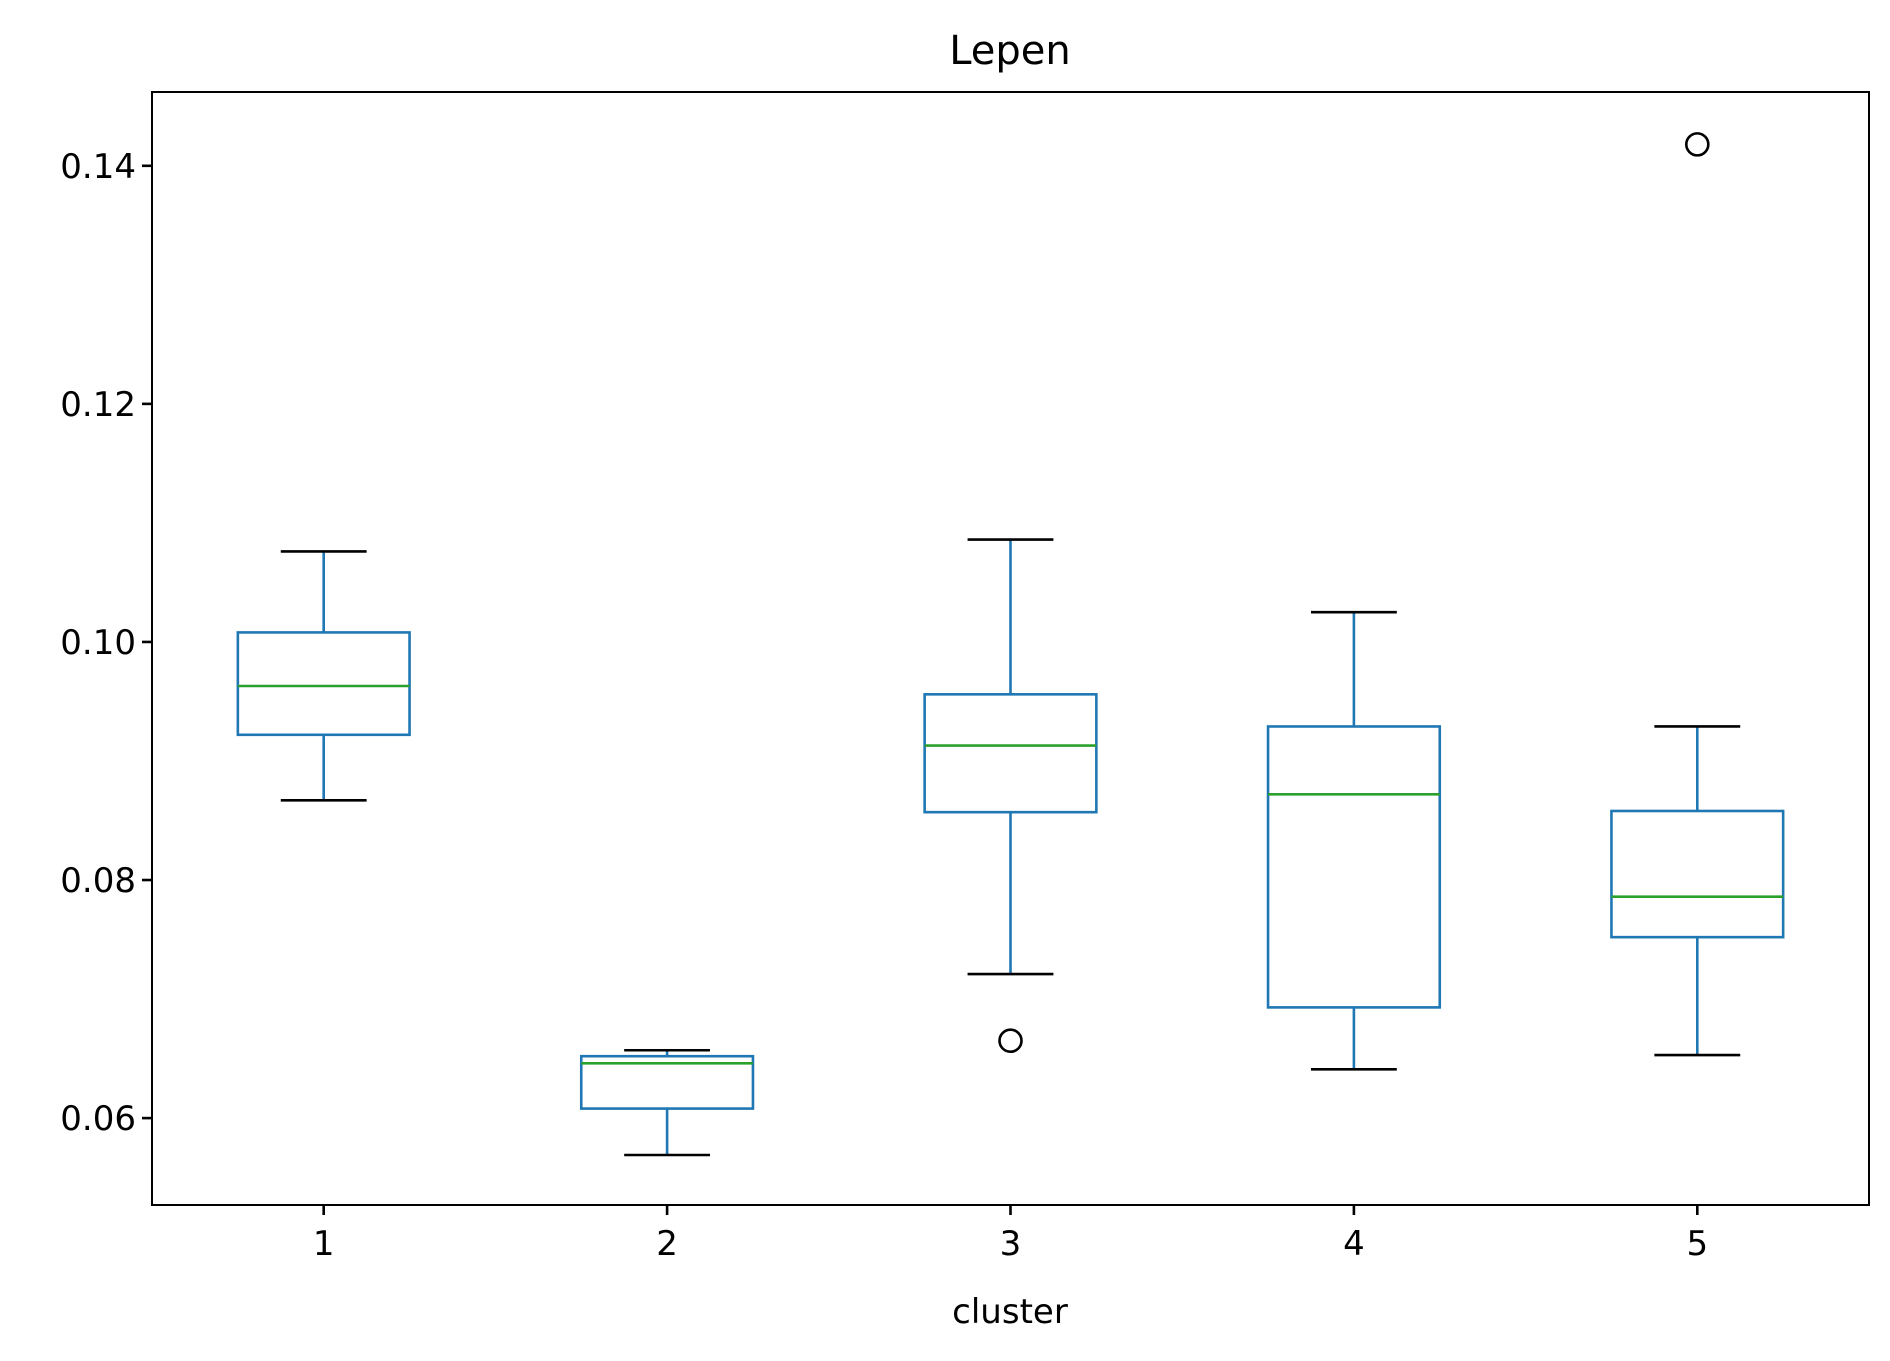 This screenshot has width=1890, height=1361. Describe the element at coordinates (1010, 1312) in the screenshot. I see `x-axis-title: cluster` at that location.